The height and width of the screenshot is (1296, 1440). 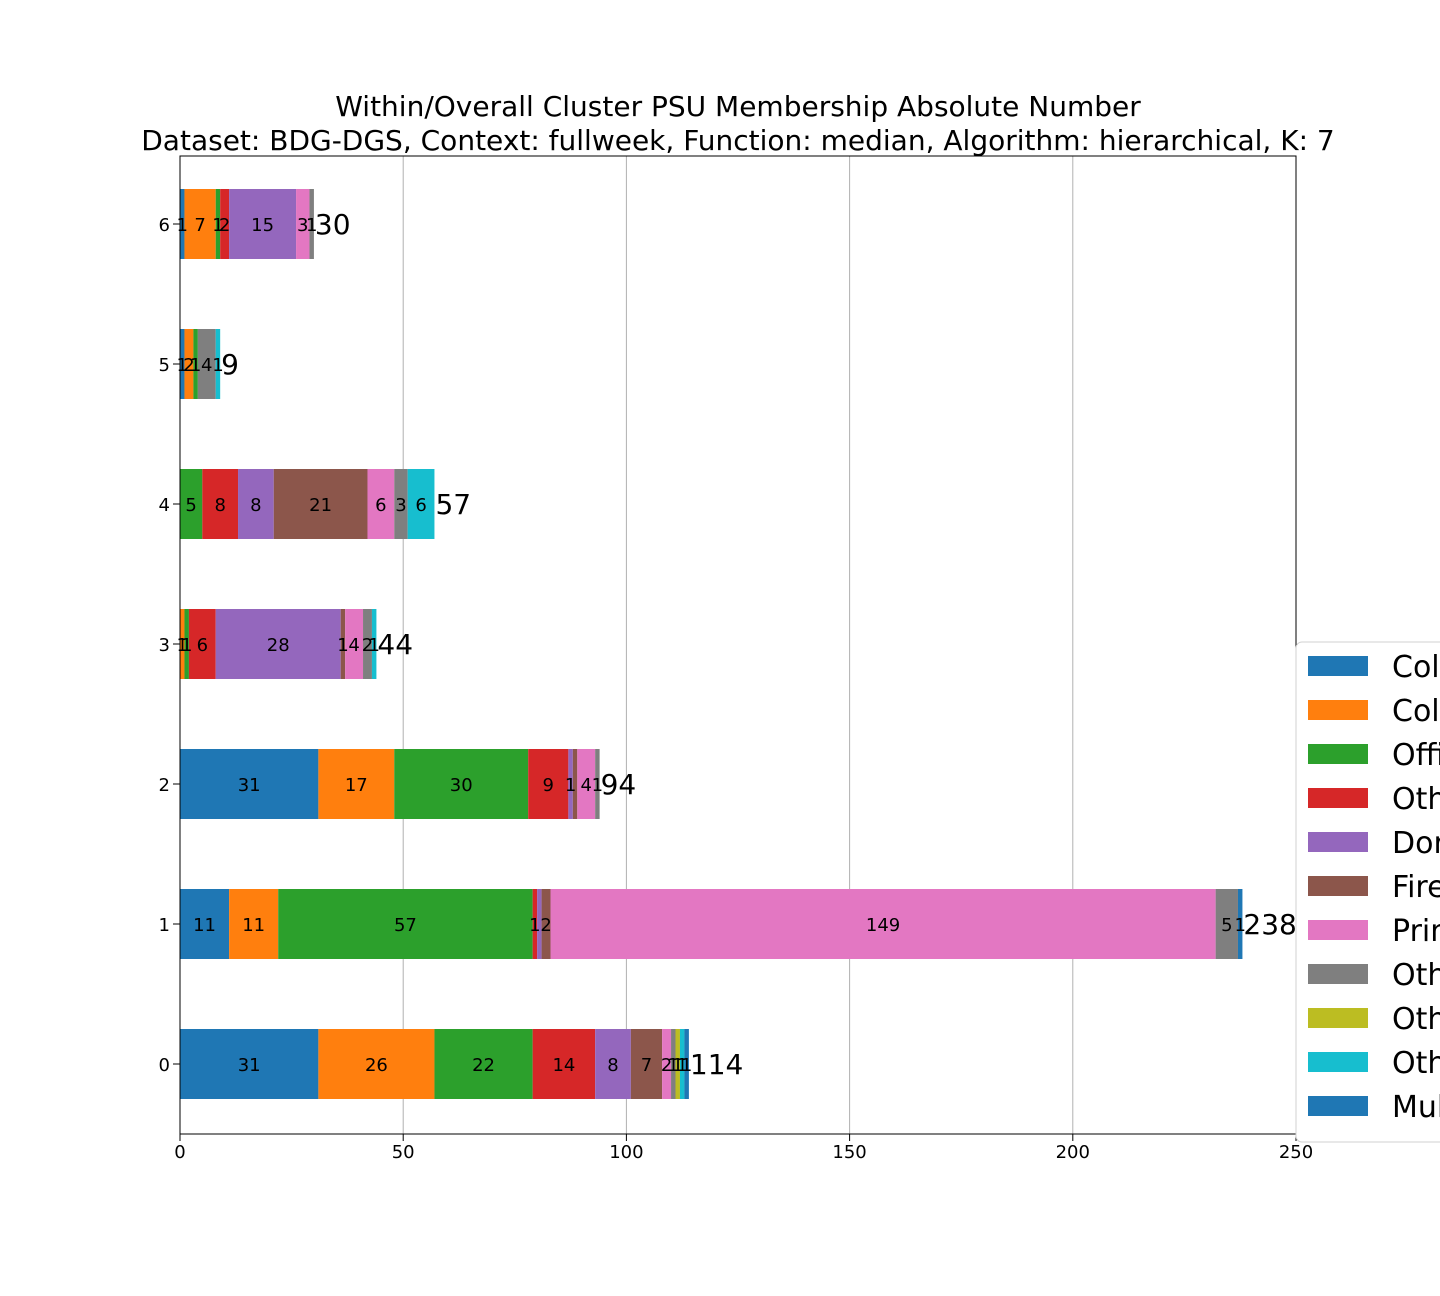 What do you see at coordinates (395, 644) in the screenshot?
I see `bar-total-label: 44` at bounding box center [395, 644].